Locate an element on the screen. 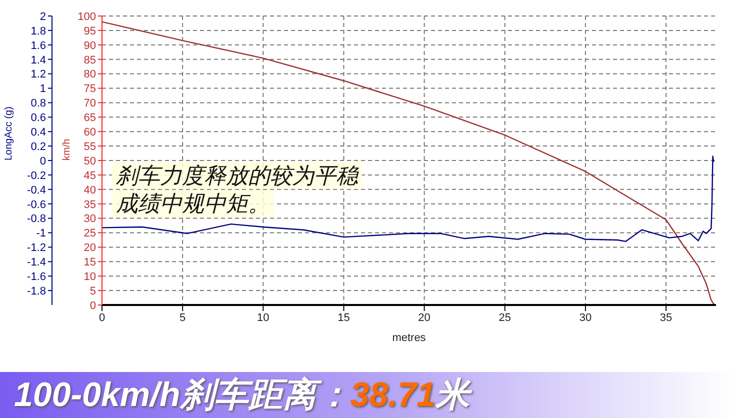  x-tick-label: 30 is located at coordinates (585, 318).